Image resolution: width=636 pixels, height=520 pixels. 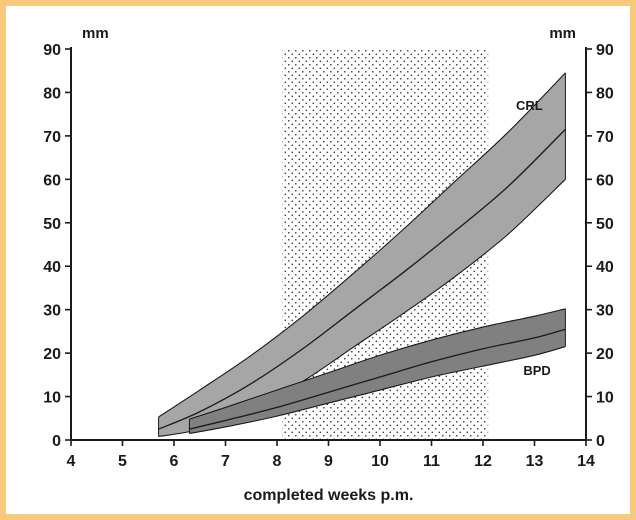 I want to click on y-unit-label-left: mm, so click(x=95, y=33).